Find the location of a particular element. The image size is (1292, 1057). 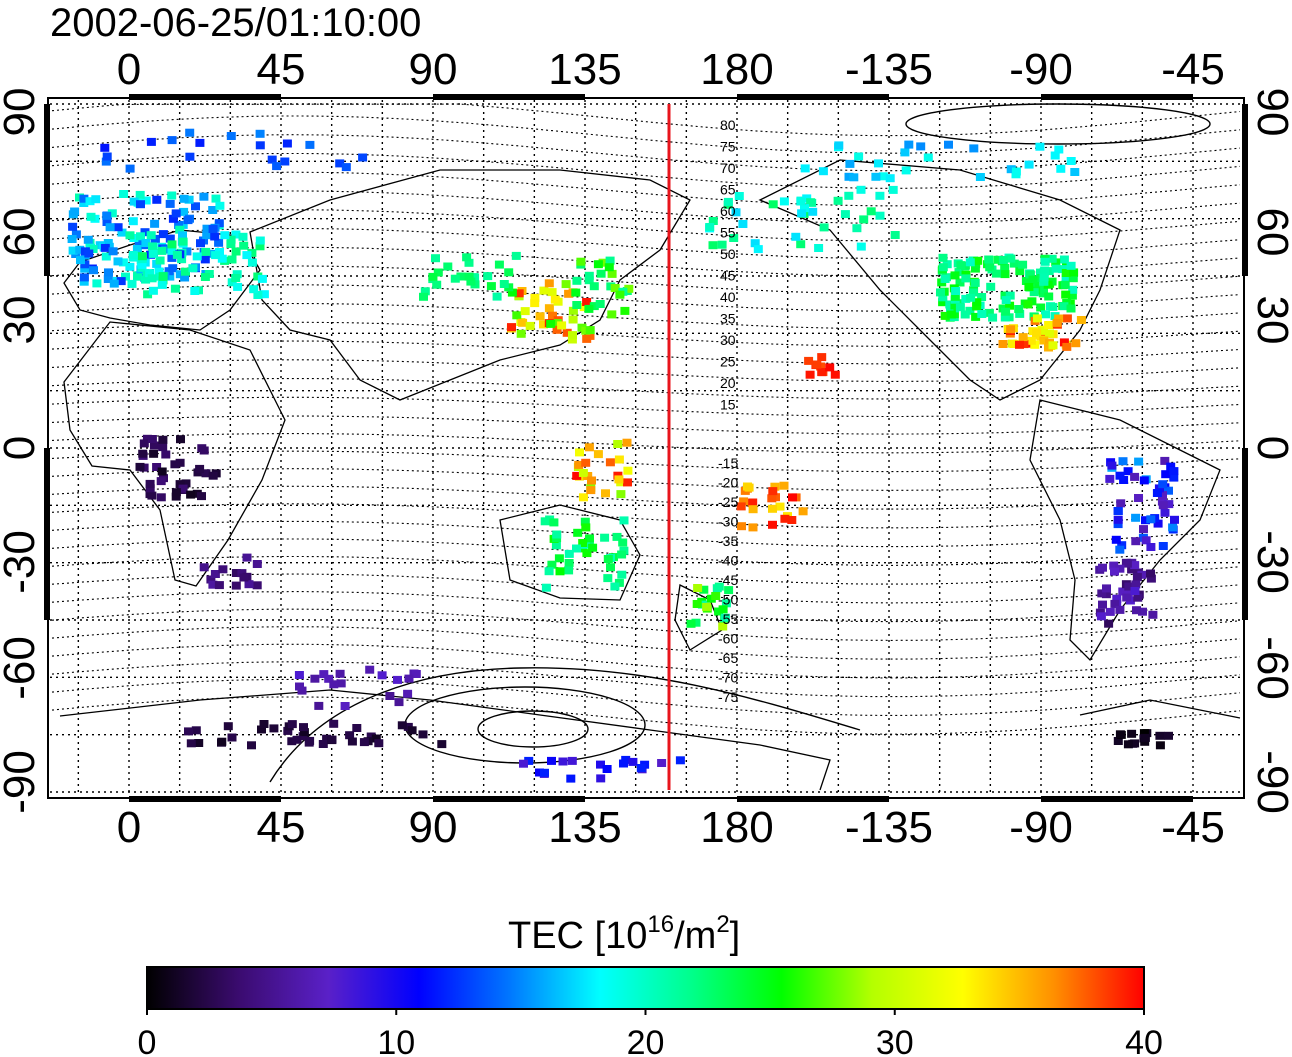

isoline-label: -50 is located at coordinates (728, 600).